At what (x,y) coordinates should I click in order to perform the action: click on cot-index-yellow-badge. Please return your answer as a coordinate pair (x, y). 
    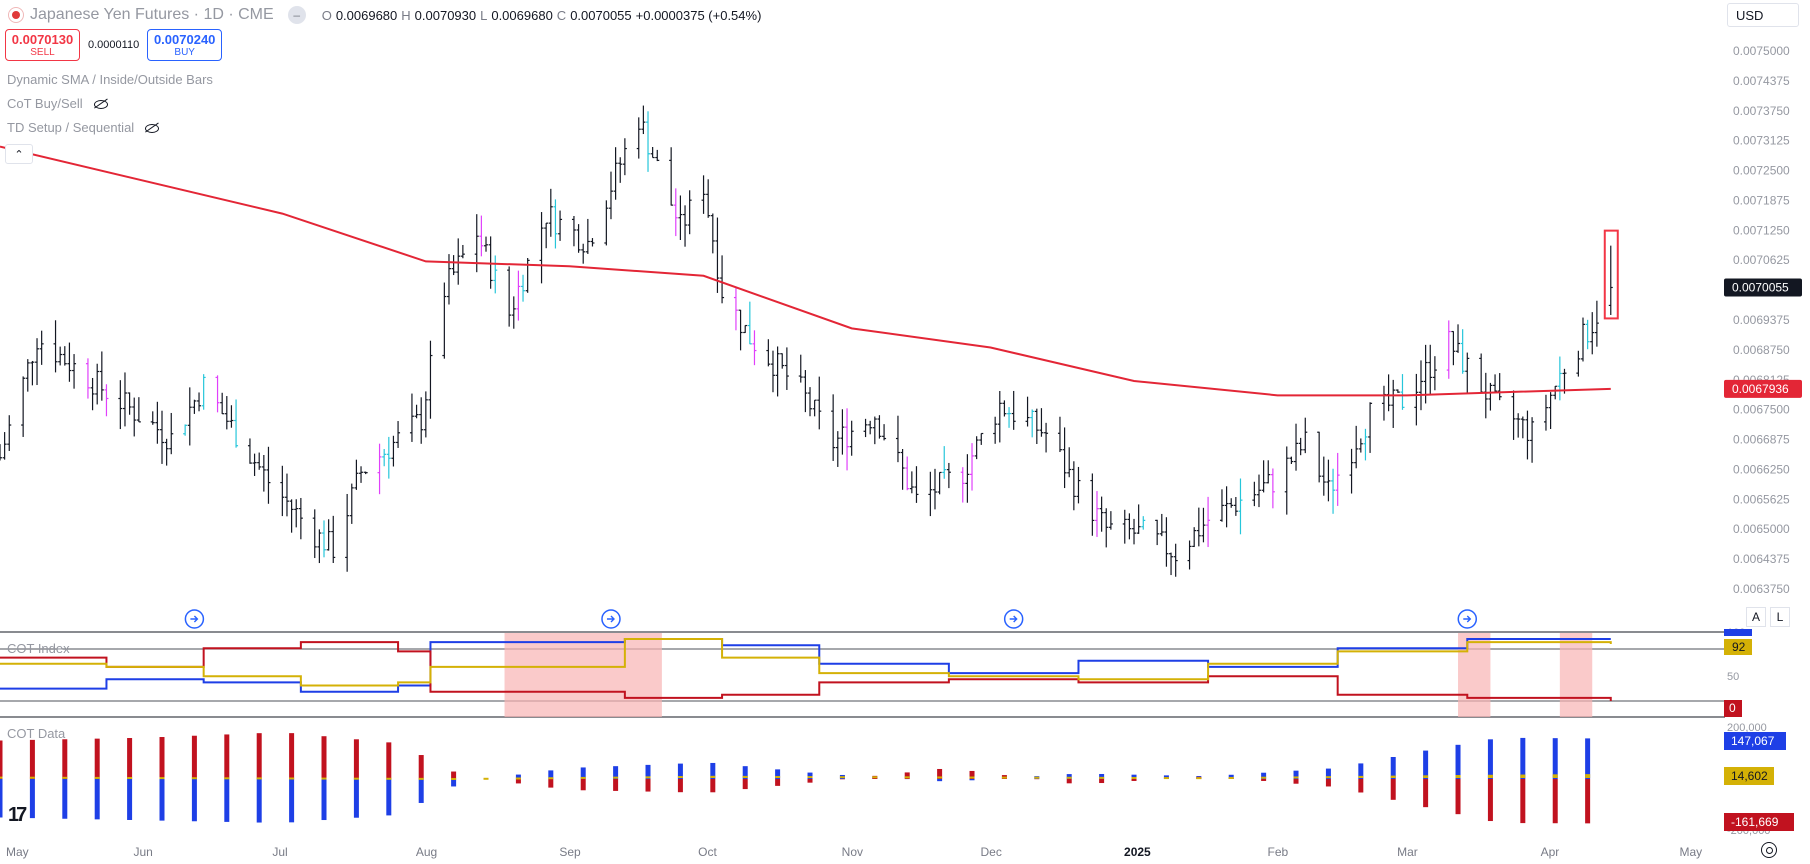
    Looking at the image, I should click on (1738, 647).